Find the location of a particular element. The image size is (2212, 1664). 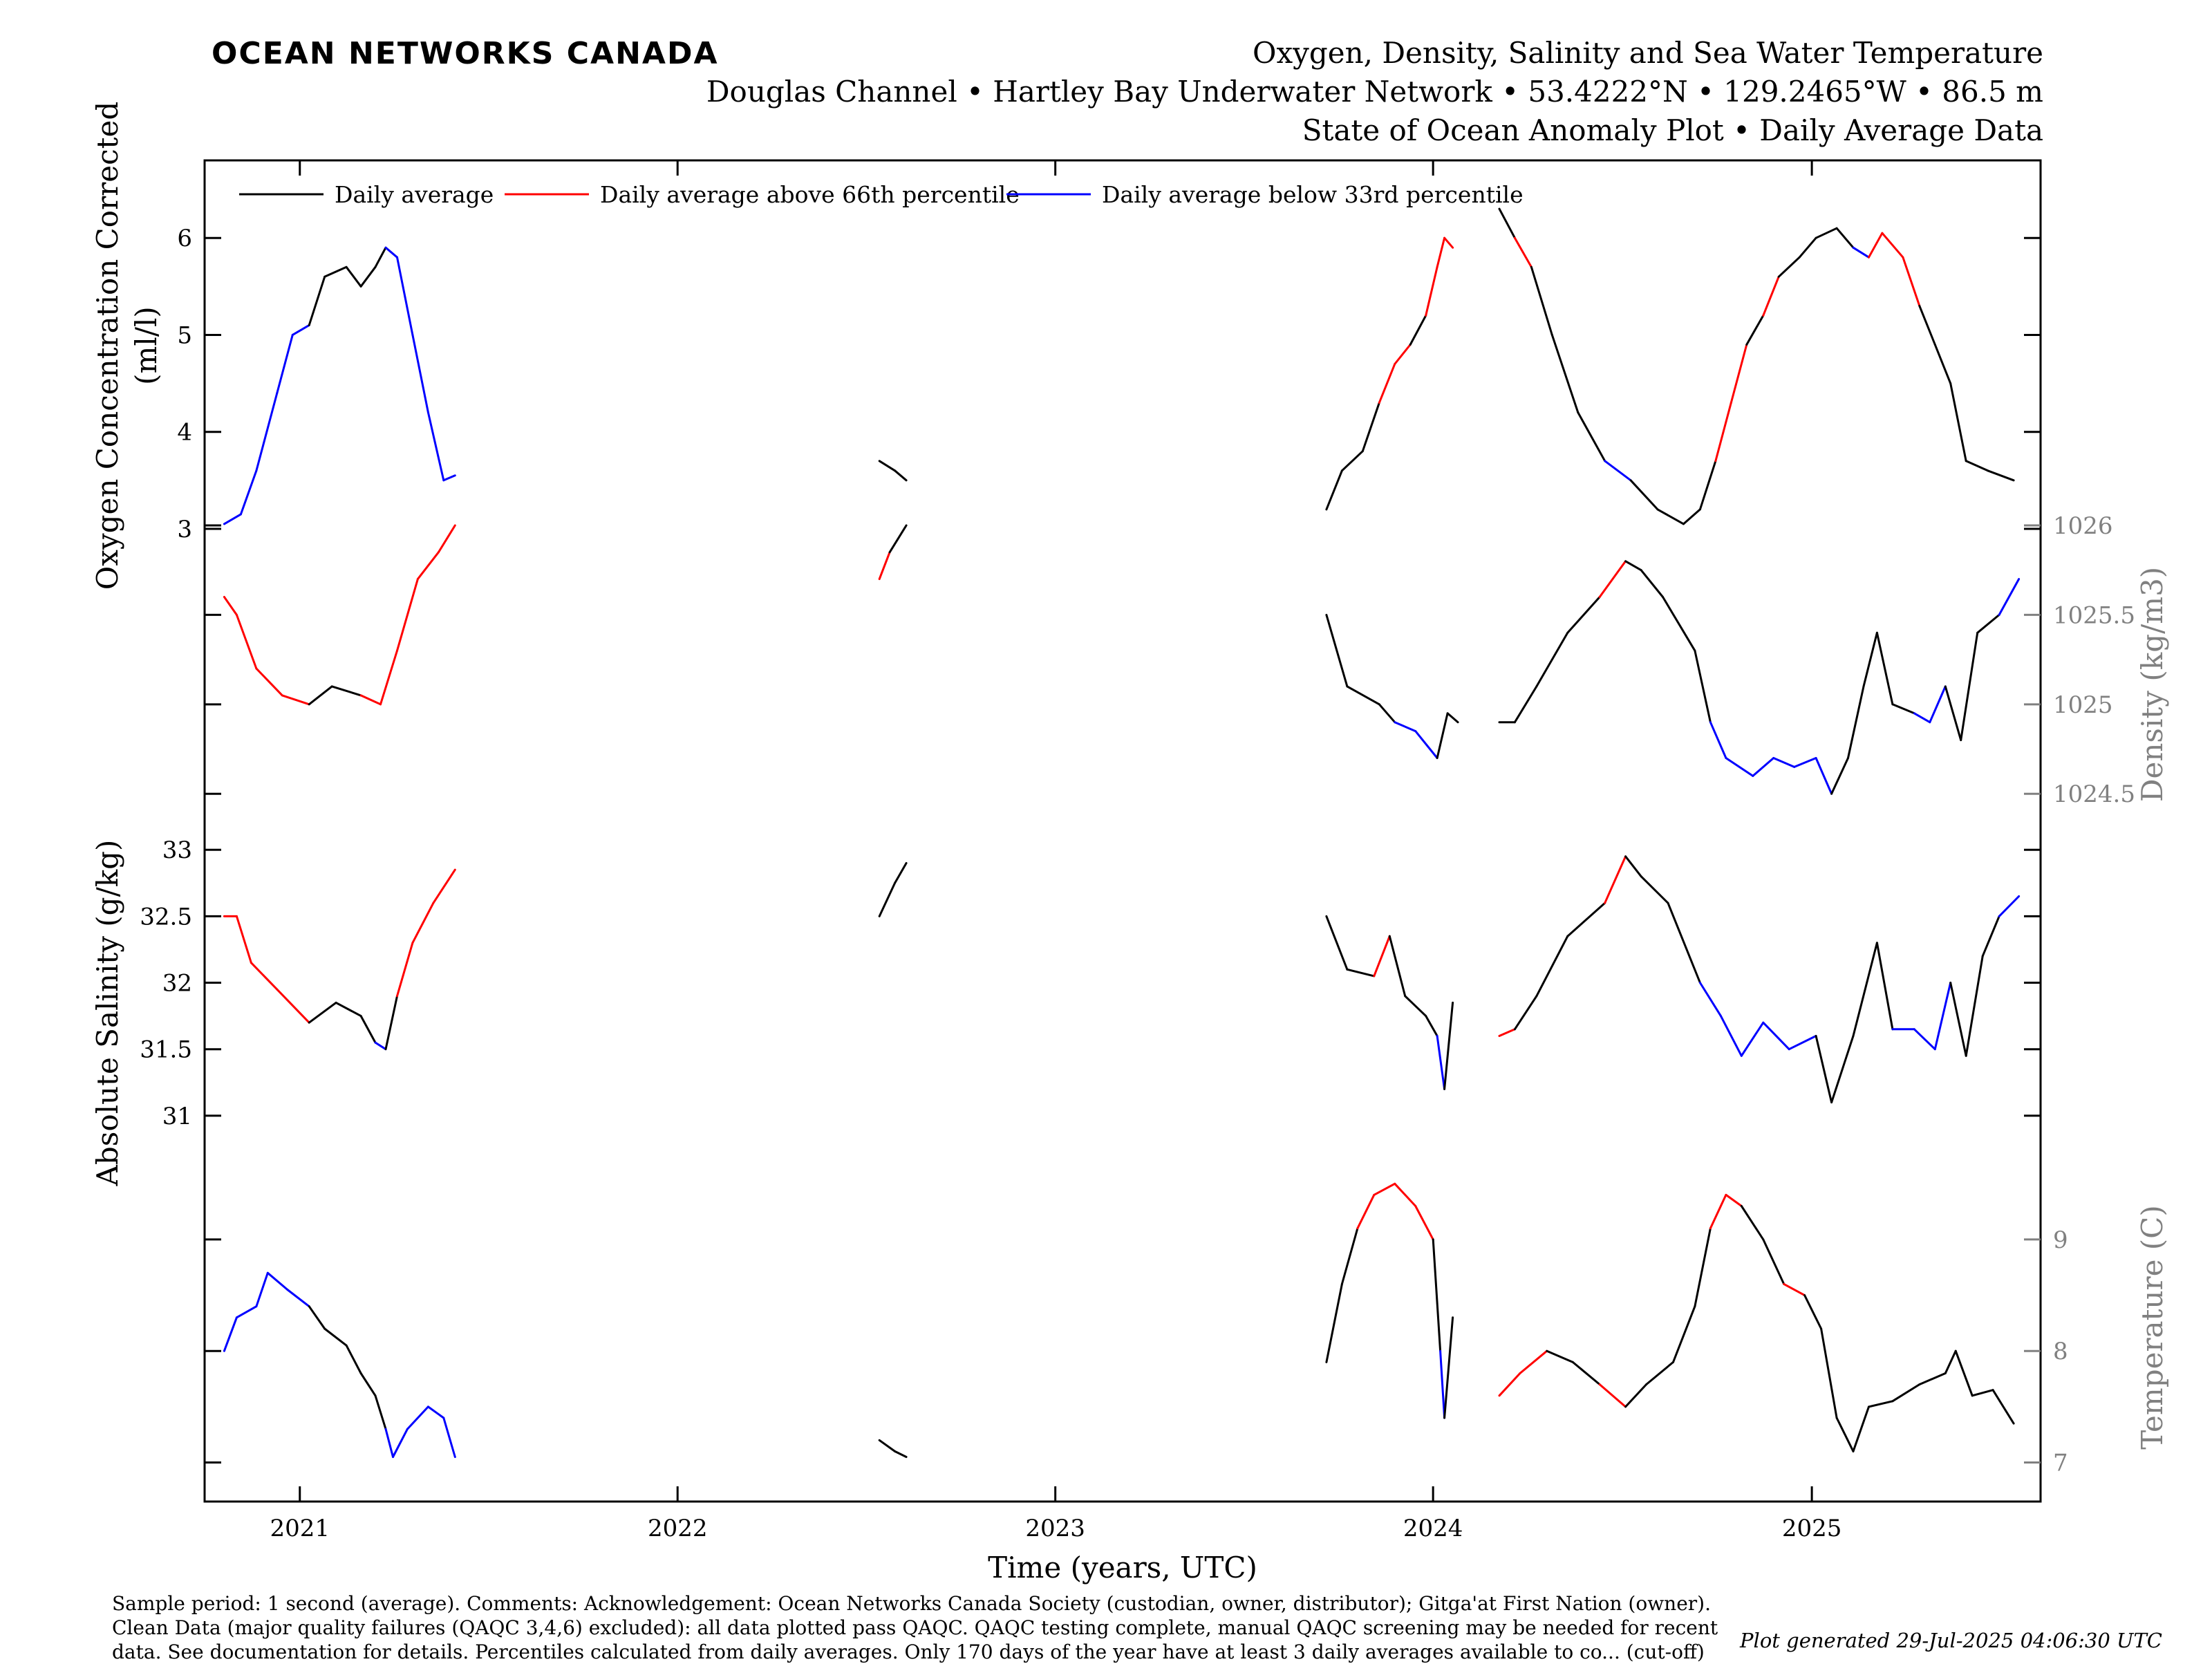

legend-label-daily-average: Daily average is located at coordinates (414, 194).